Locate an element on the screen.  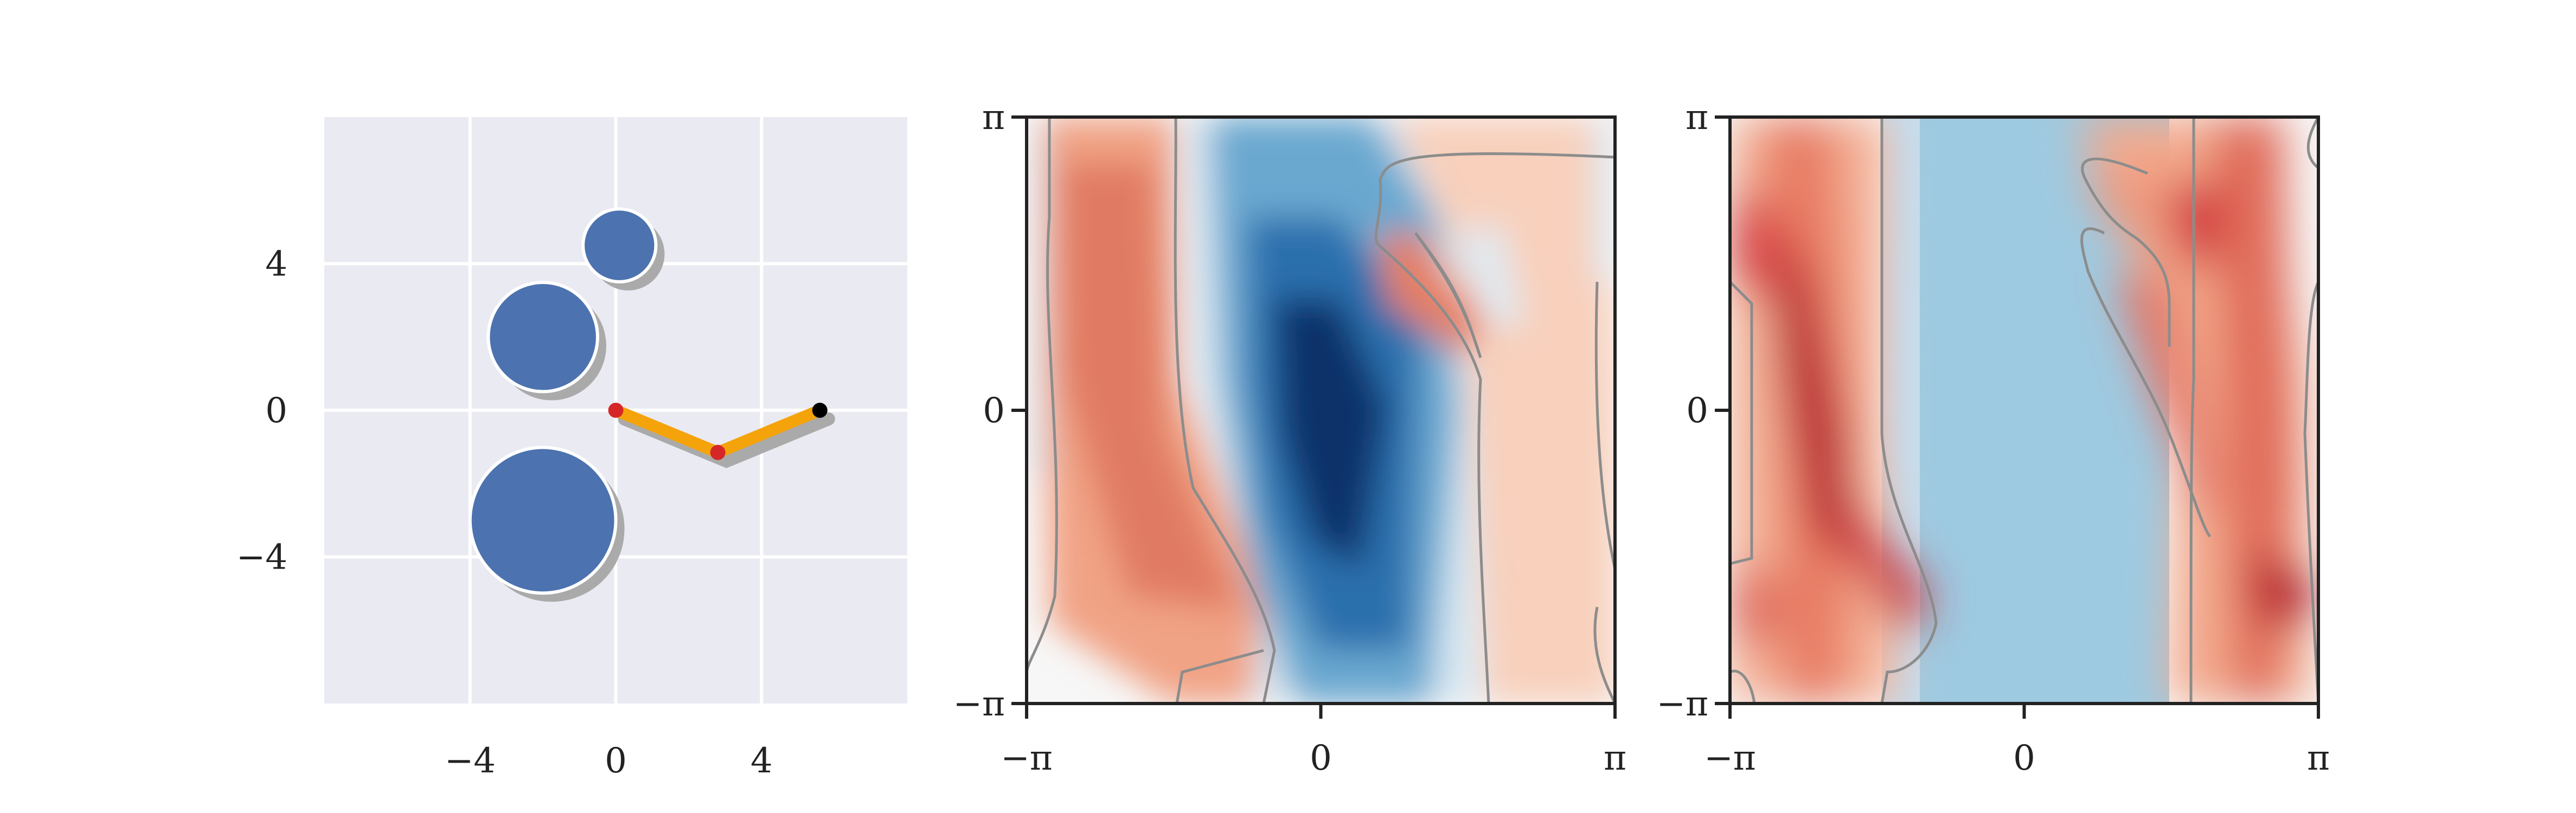
x-tick-label: 4 is located at coordinates (762, 761).